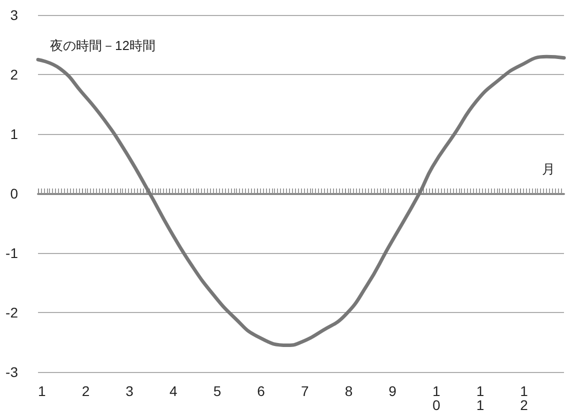 Image resolution: width=566 pixels, height=412 pixels. What do you see at coordinates (14, 194) in the screenshot?
I see `y-tick-label: 0` at bounding box center [14, 194].